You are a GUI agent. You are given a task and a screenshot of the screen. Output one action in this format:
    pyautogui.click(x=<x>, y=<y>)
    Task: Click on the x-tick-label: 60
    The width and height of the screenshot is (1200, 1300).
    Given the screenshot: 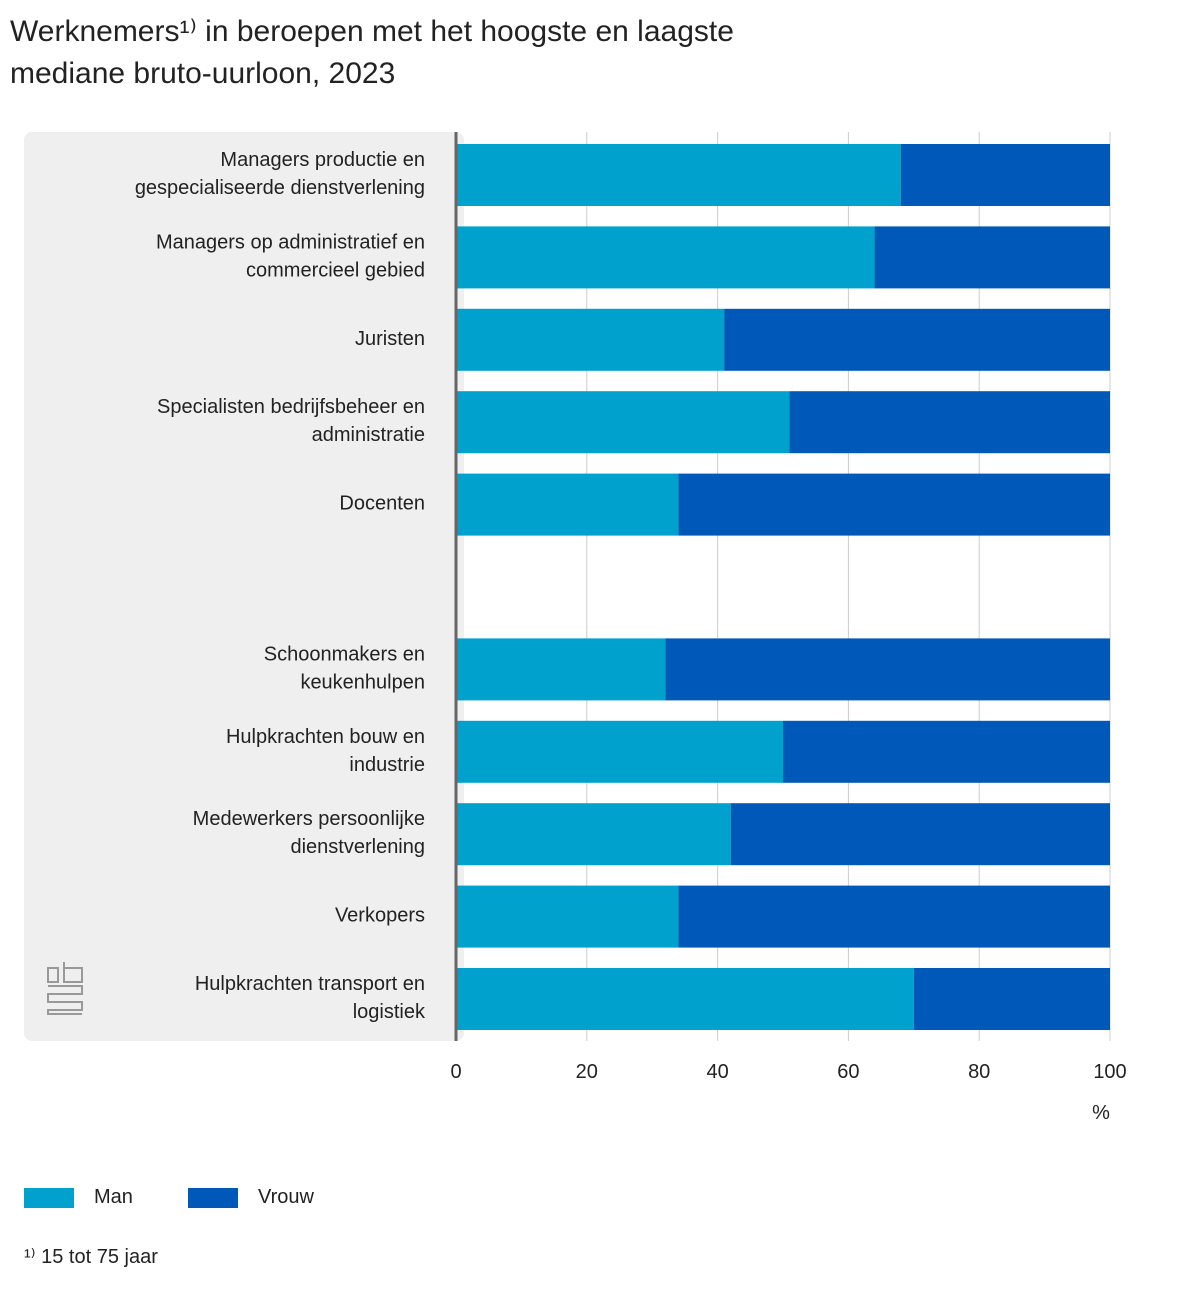 What is the action you would take?
    pyautogui.click(x=848, y=1072)
    